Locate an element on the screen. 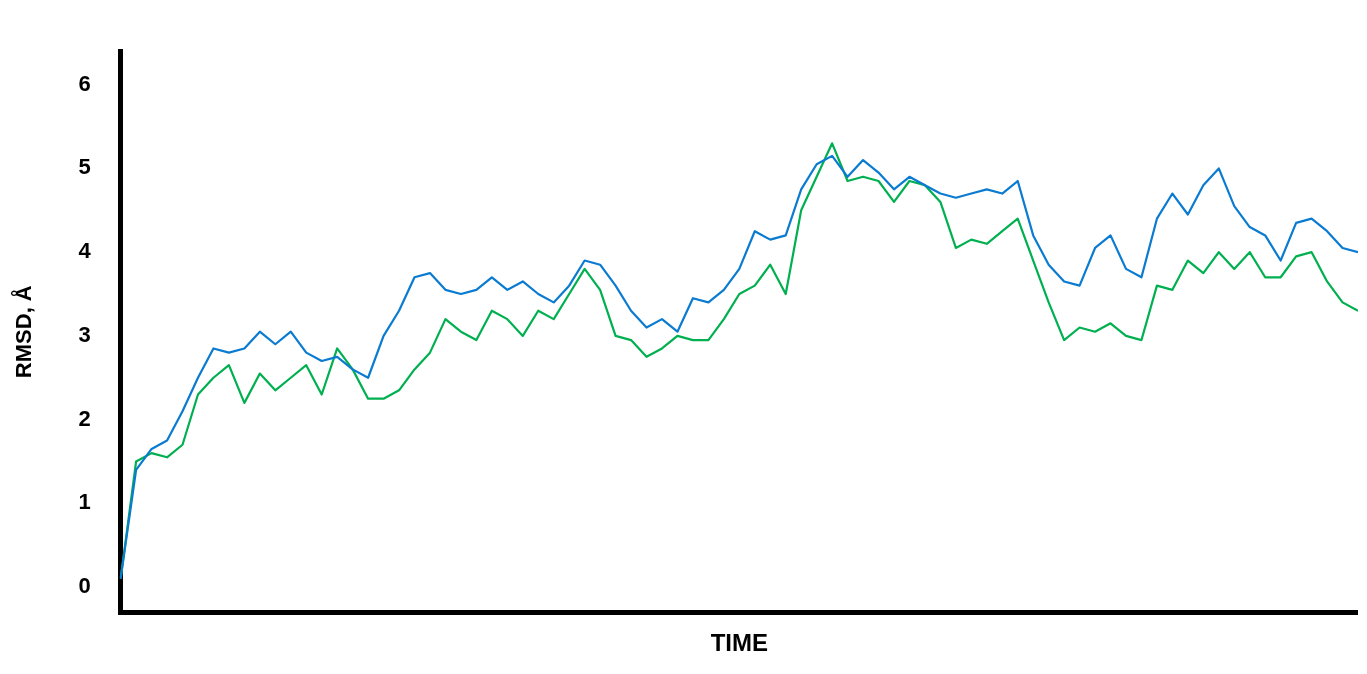 The image size is (1367, 674). y-tick-label: 2 is located at coordinates (84, 418).